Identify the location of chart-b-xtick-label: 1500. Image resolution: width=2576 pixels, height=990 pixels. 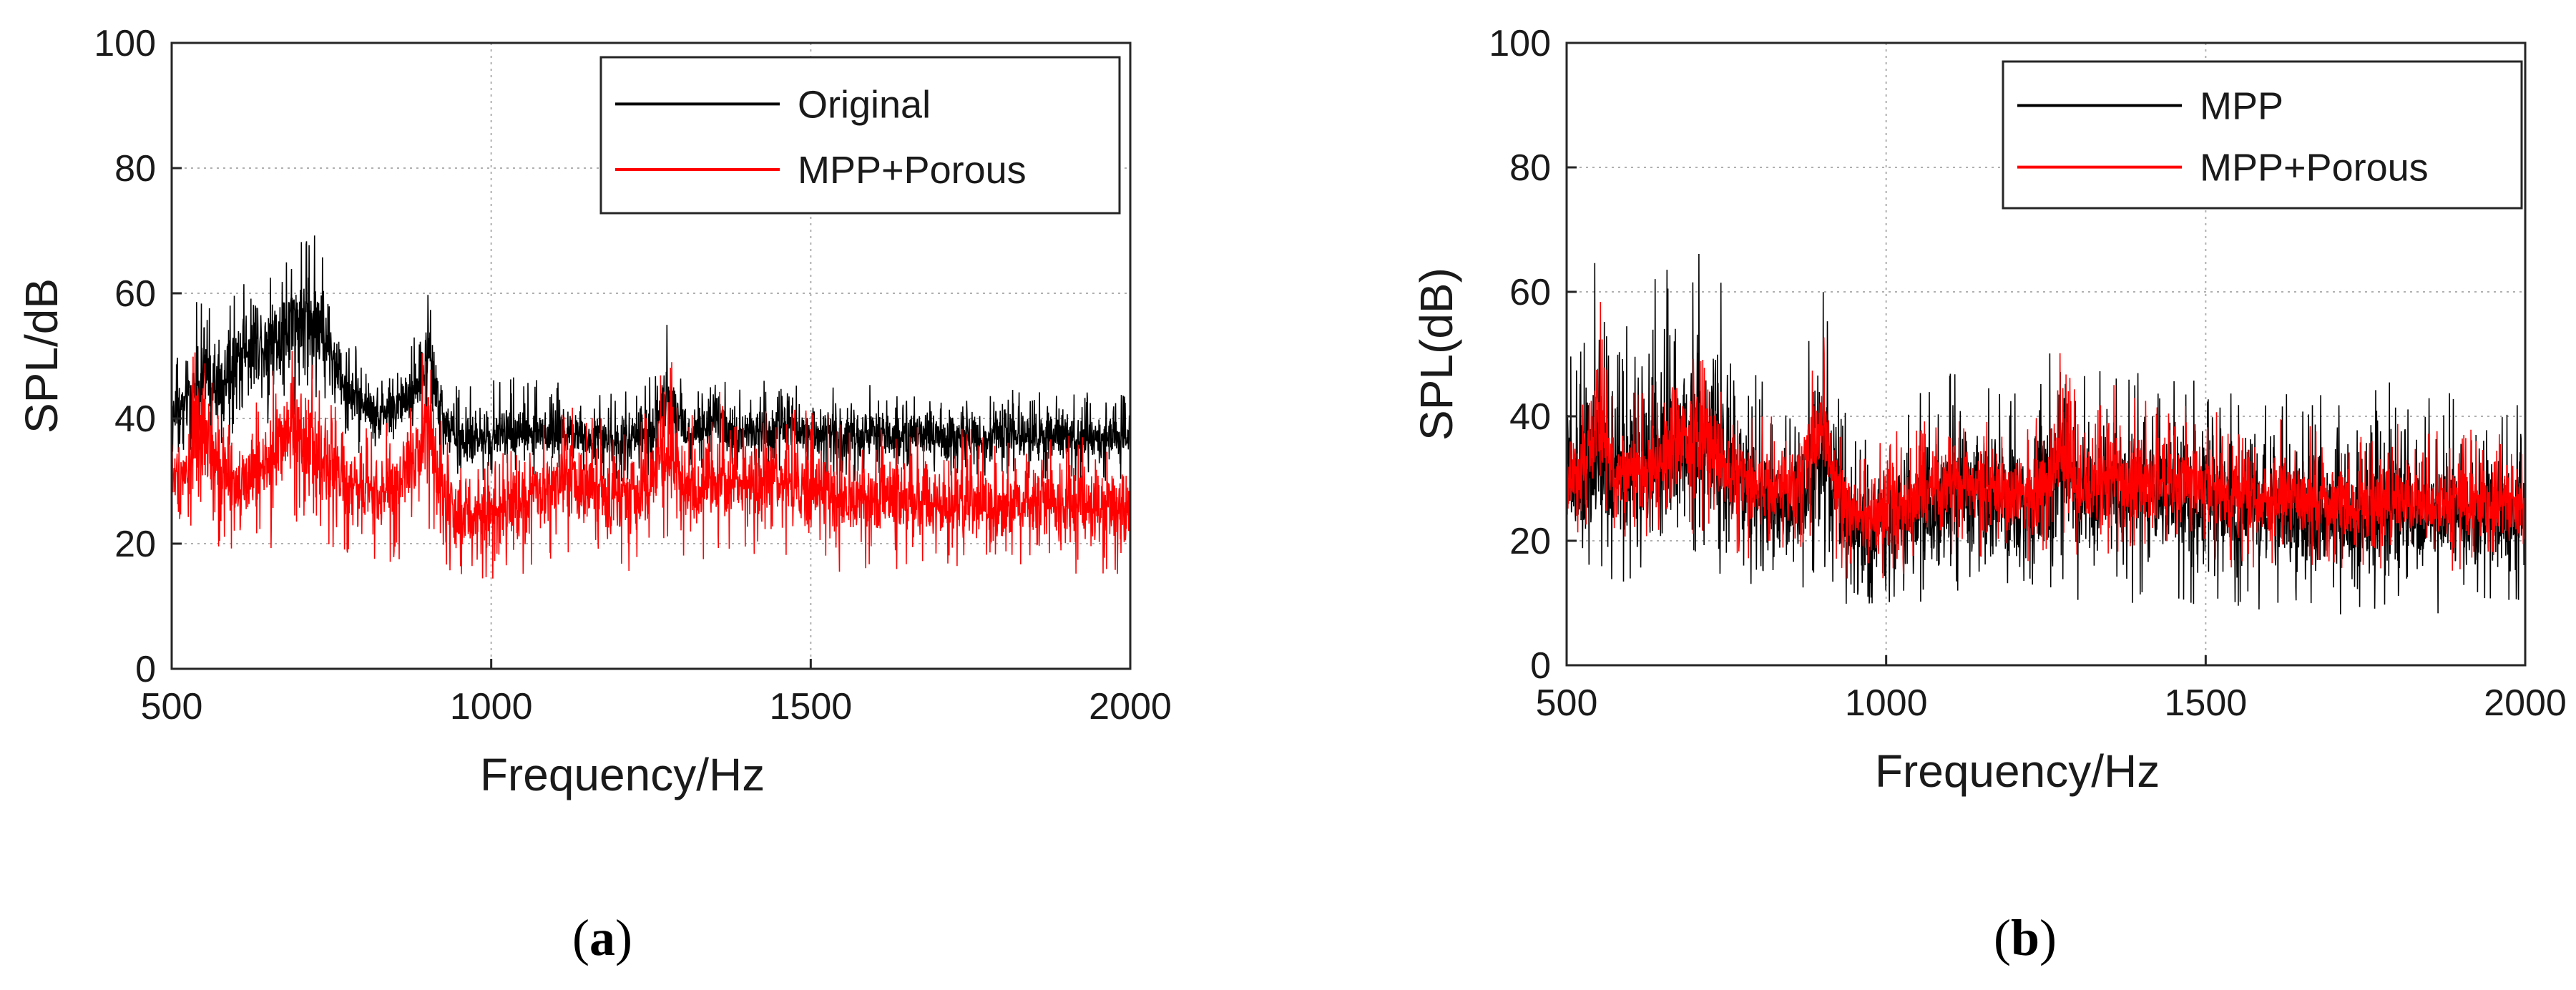
(2205, 703).